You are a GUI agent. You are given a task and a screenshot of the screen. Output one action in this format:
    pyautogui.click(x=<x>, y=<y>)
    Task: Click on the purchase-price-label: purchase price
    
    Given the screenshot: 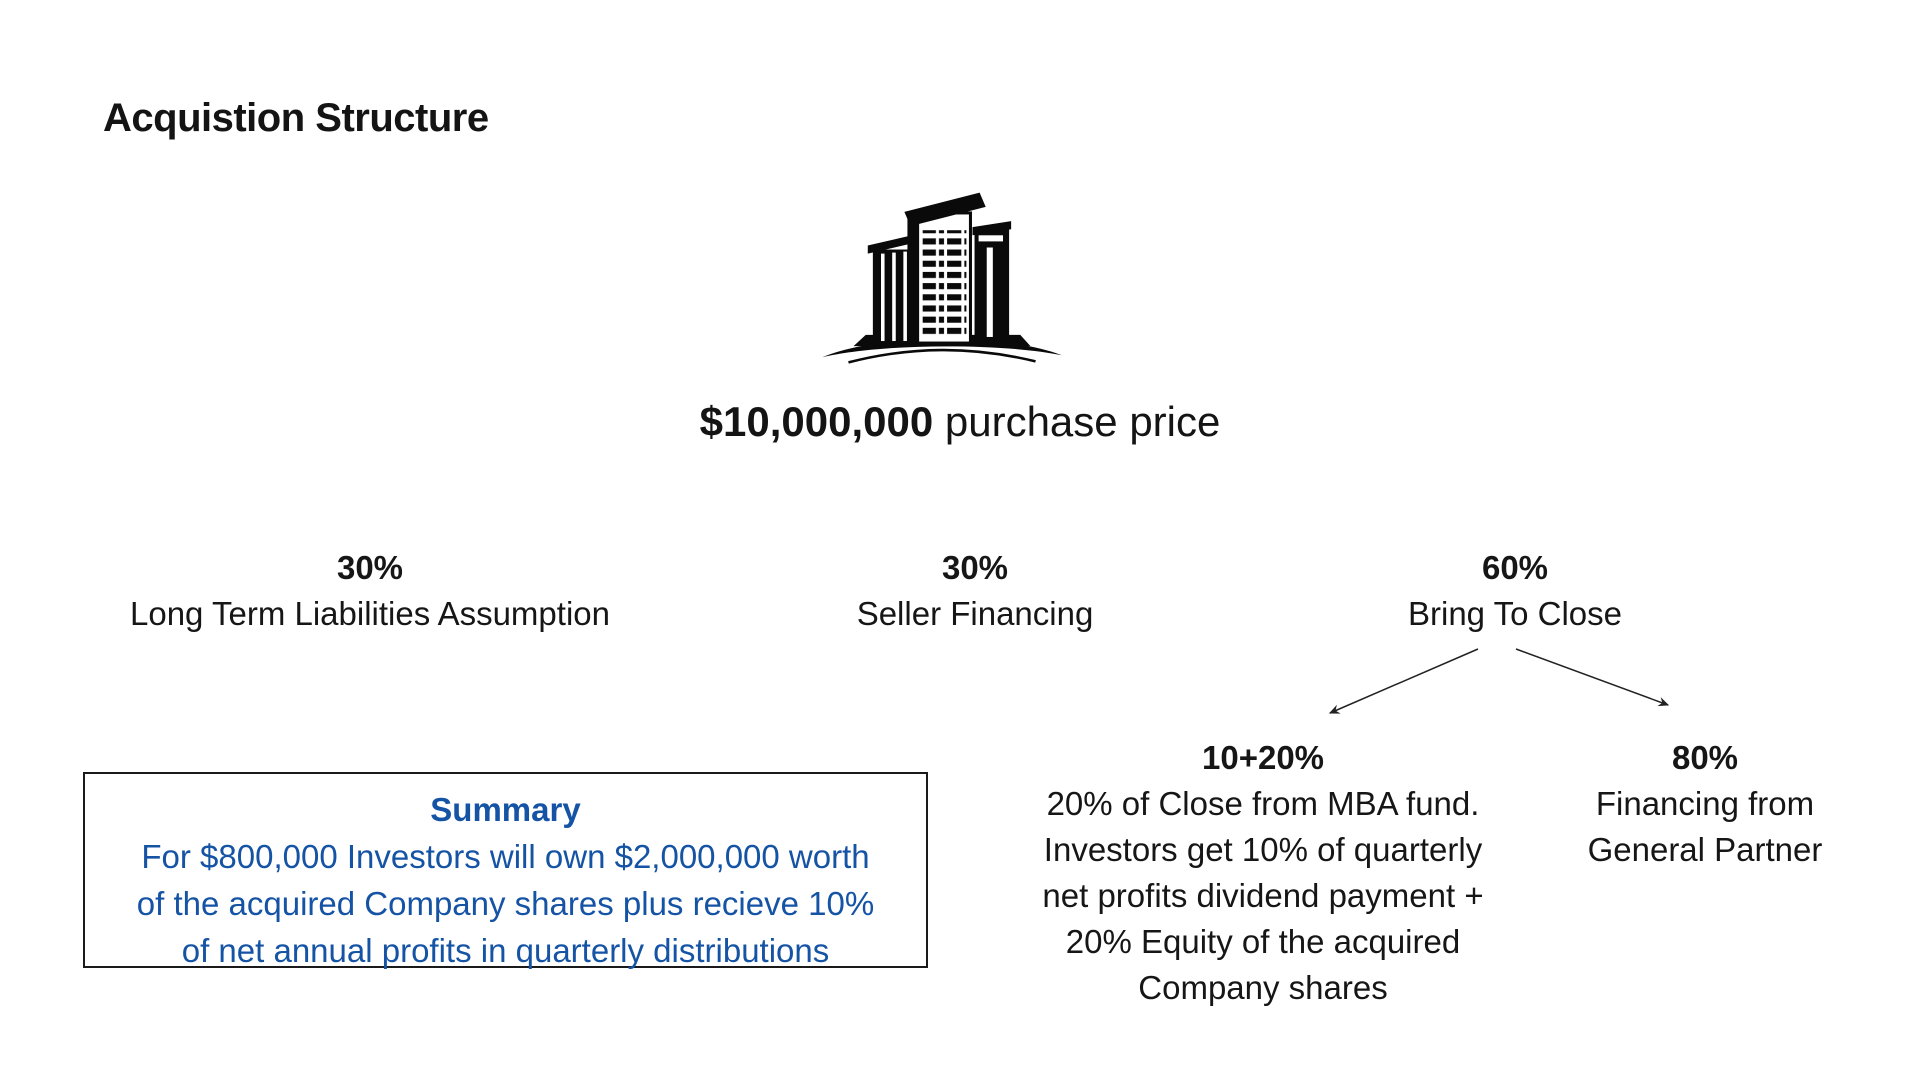 What is the action you would take?
    pyautogui.click(x=1077, y=421)
    